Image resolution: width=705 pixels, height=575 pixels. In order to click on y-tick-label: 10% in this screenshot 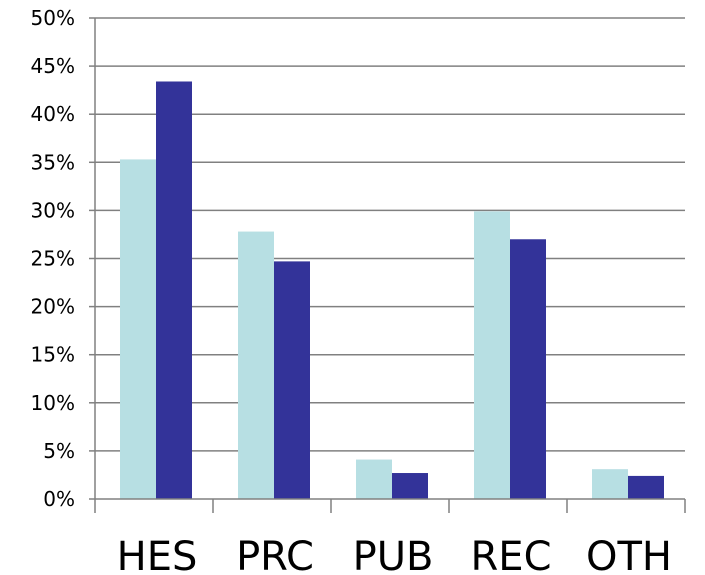, I will do `click(53, 403)`.